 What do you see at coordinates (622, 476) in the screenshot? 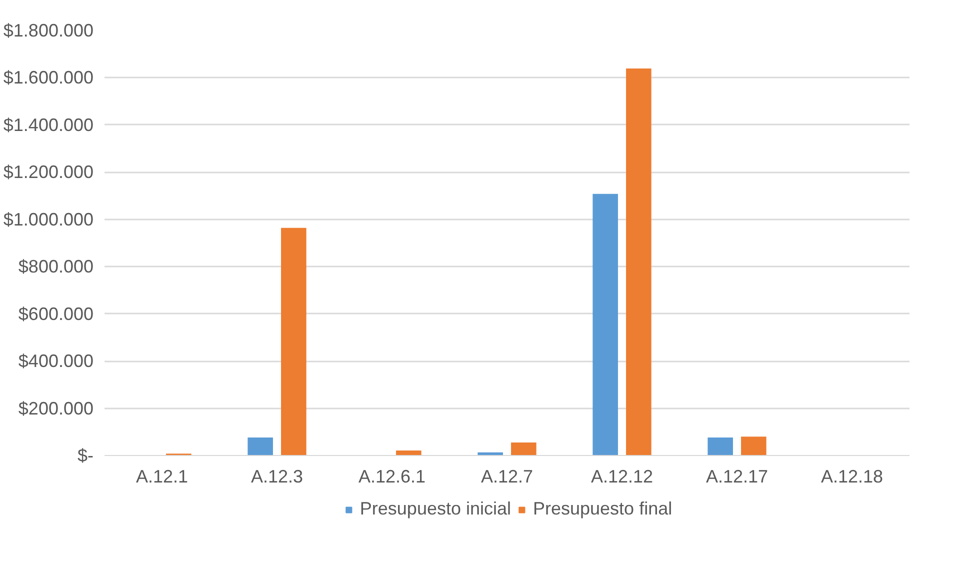
I see `x-tick-label: A.12.12` at bounding box center [622, 476].